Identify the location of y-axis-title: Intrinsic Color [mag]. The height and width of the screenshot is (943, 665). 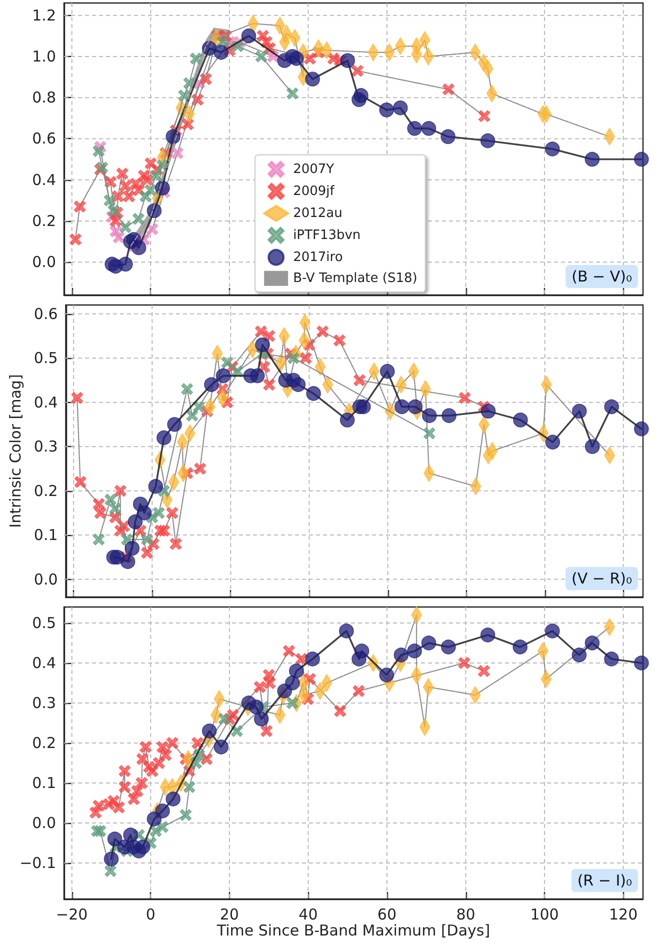
(15, 451).